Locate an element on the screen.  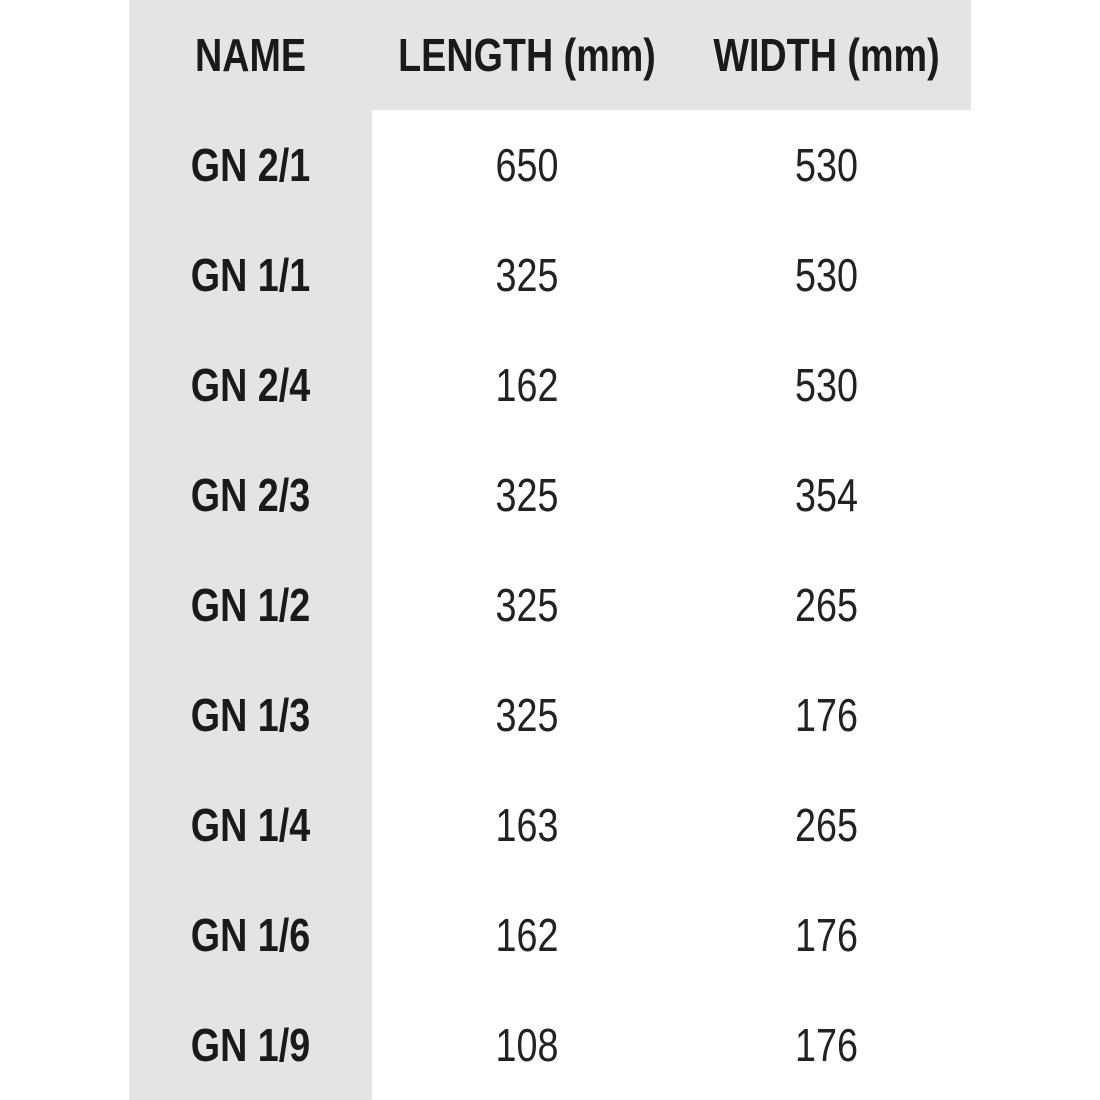
table-row: GN 1/9 108 176 is located at coordinates (550, 1045).